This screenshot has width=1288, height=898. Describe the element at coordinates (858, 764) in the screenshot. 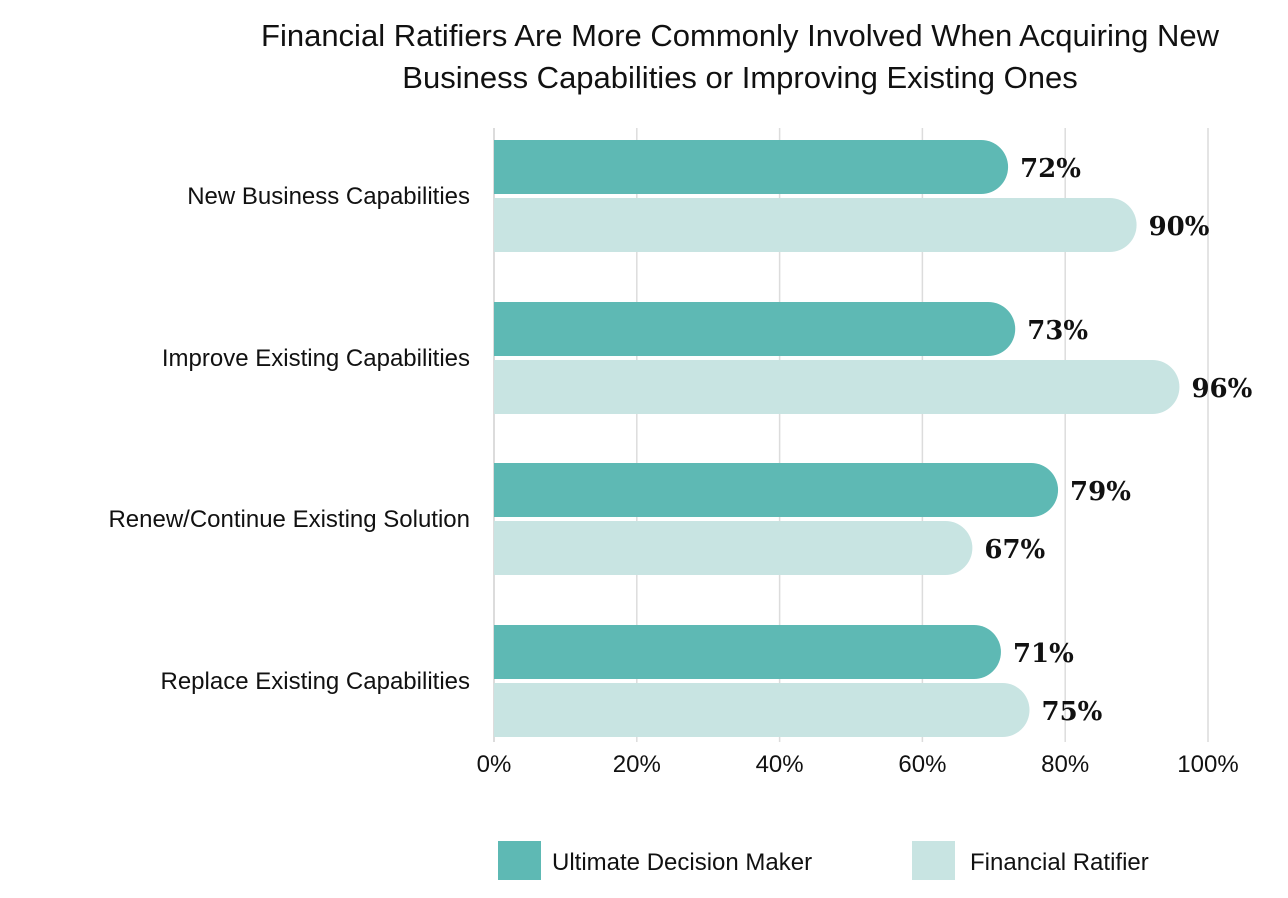

I see `x-axis-ticks: 0% 20% 40% 60% 80% 100%` at that location.